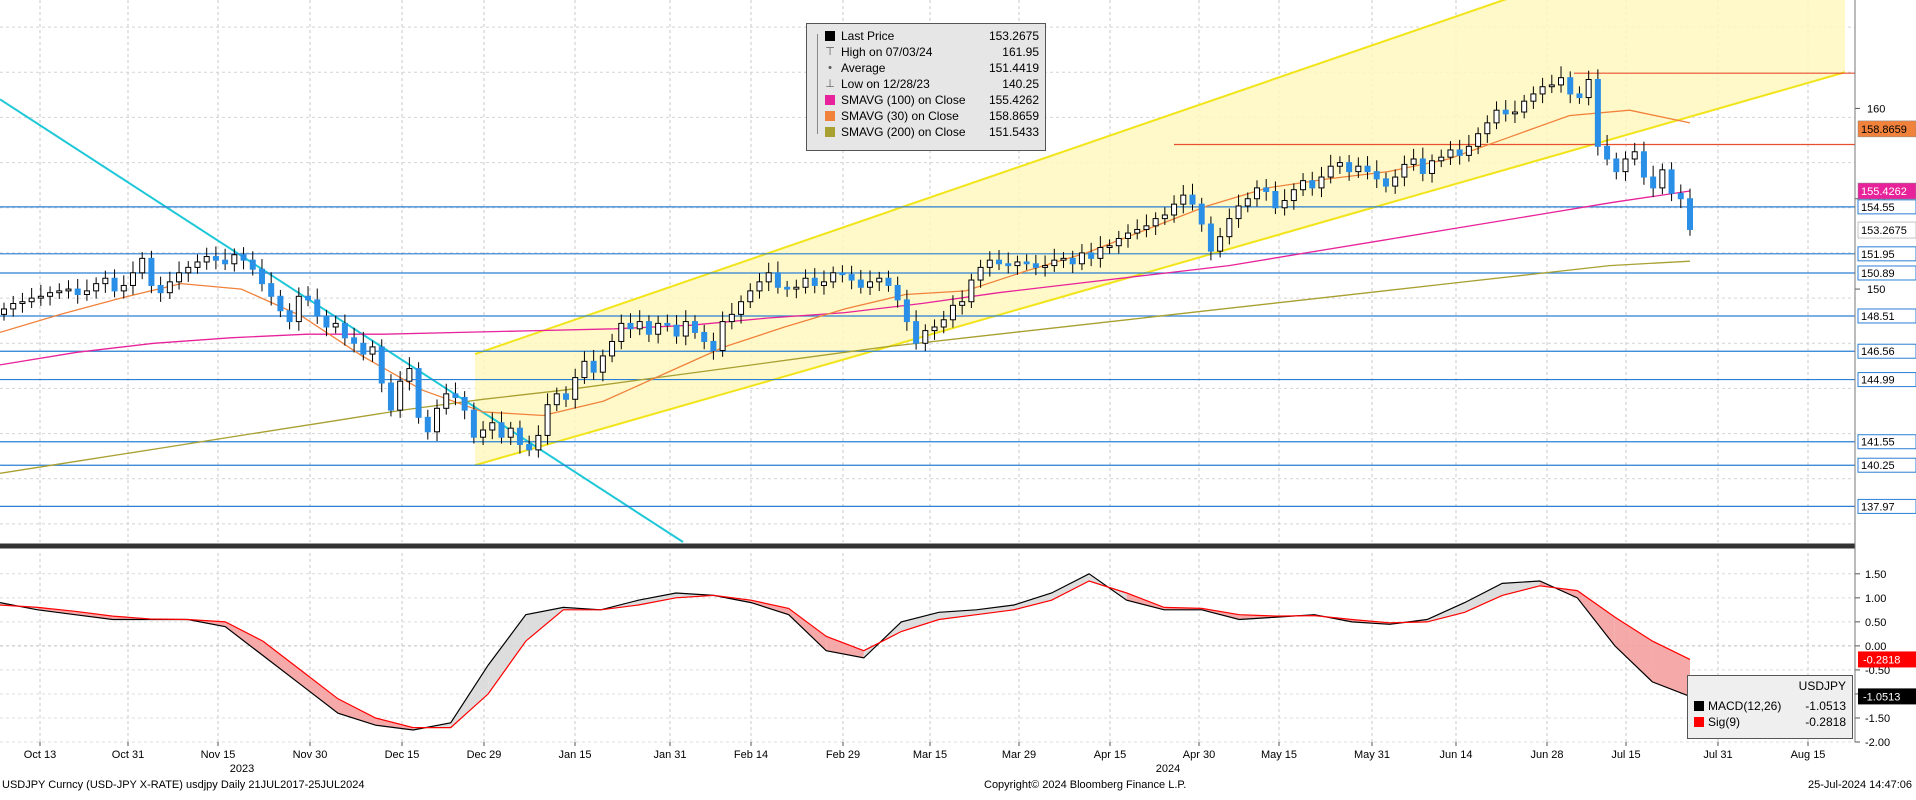  Describe the element at coordinates (863, 68) in the screenshot. I see `legend-label: Average` at that location.